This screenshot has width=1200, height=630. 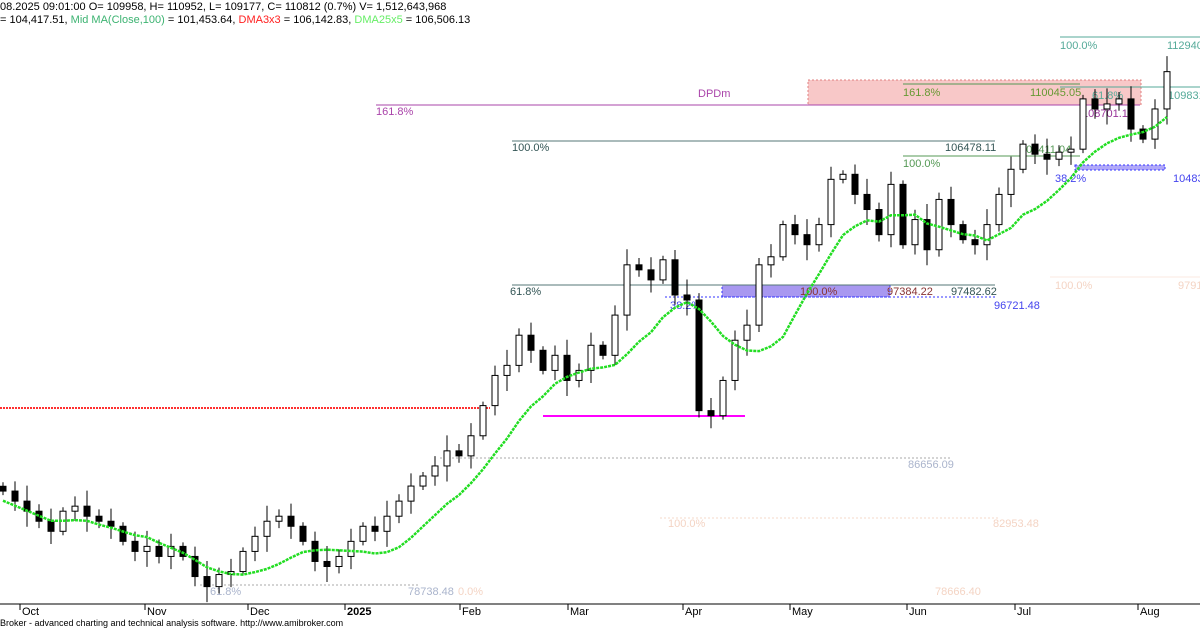 What do you see at coordinates (1016, 524) in the screenshot?
I see `fib-value: 82953.48` at bounding box center [1016, 524].